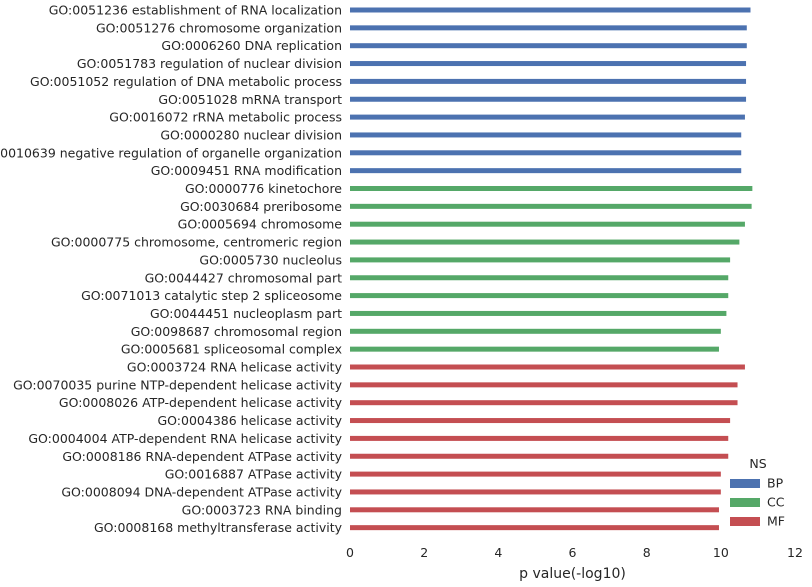 This screenshot has height=587, width=812. I want to click on legend-swatch-mf, so click(745, 521).